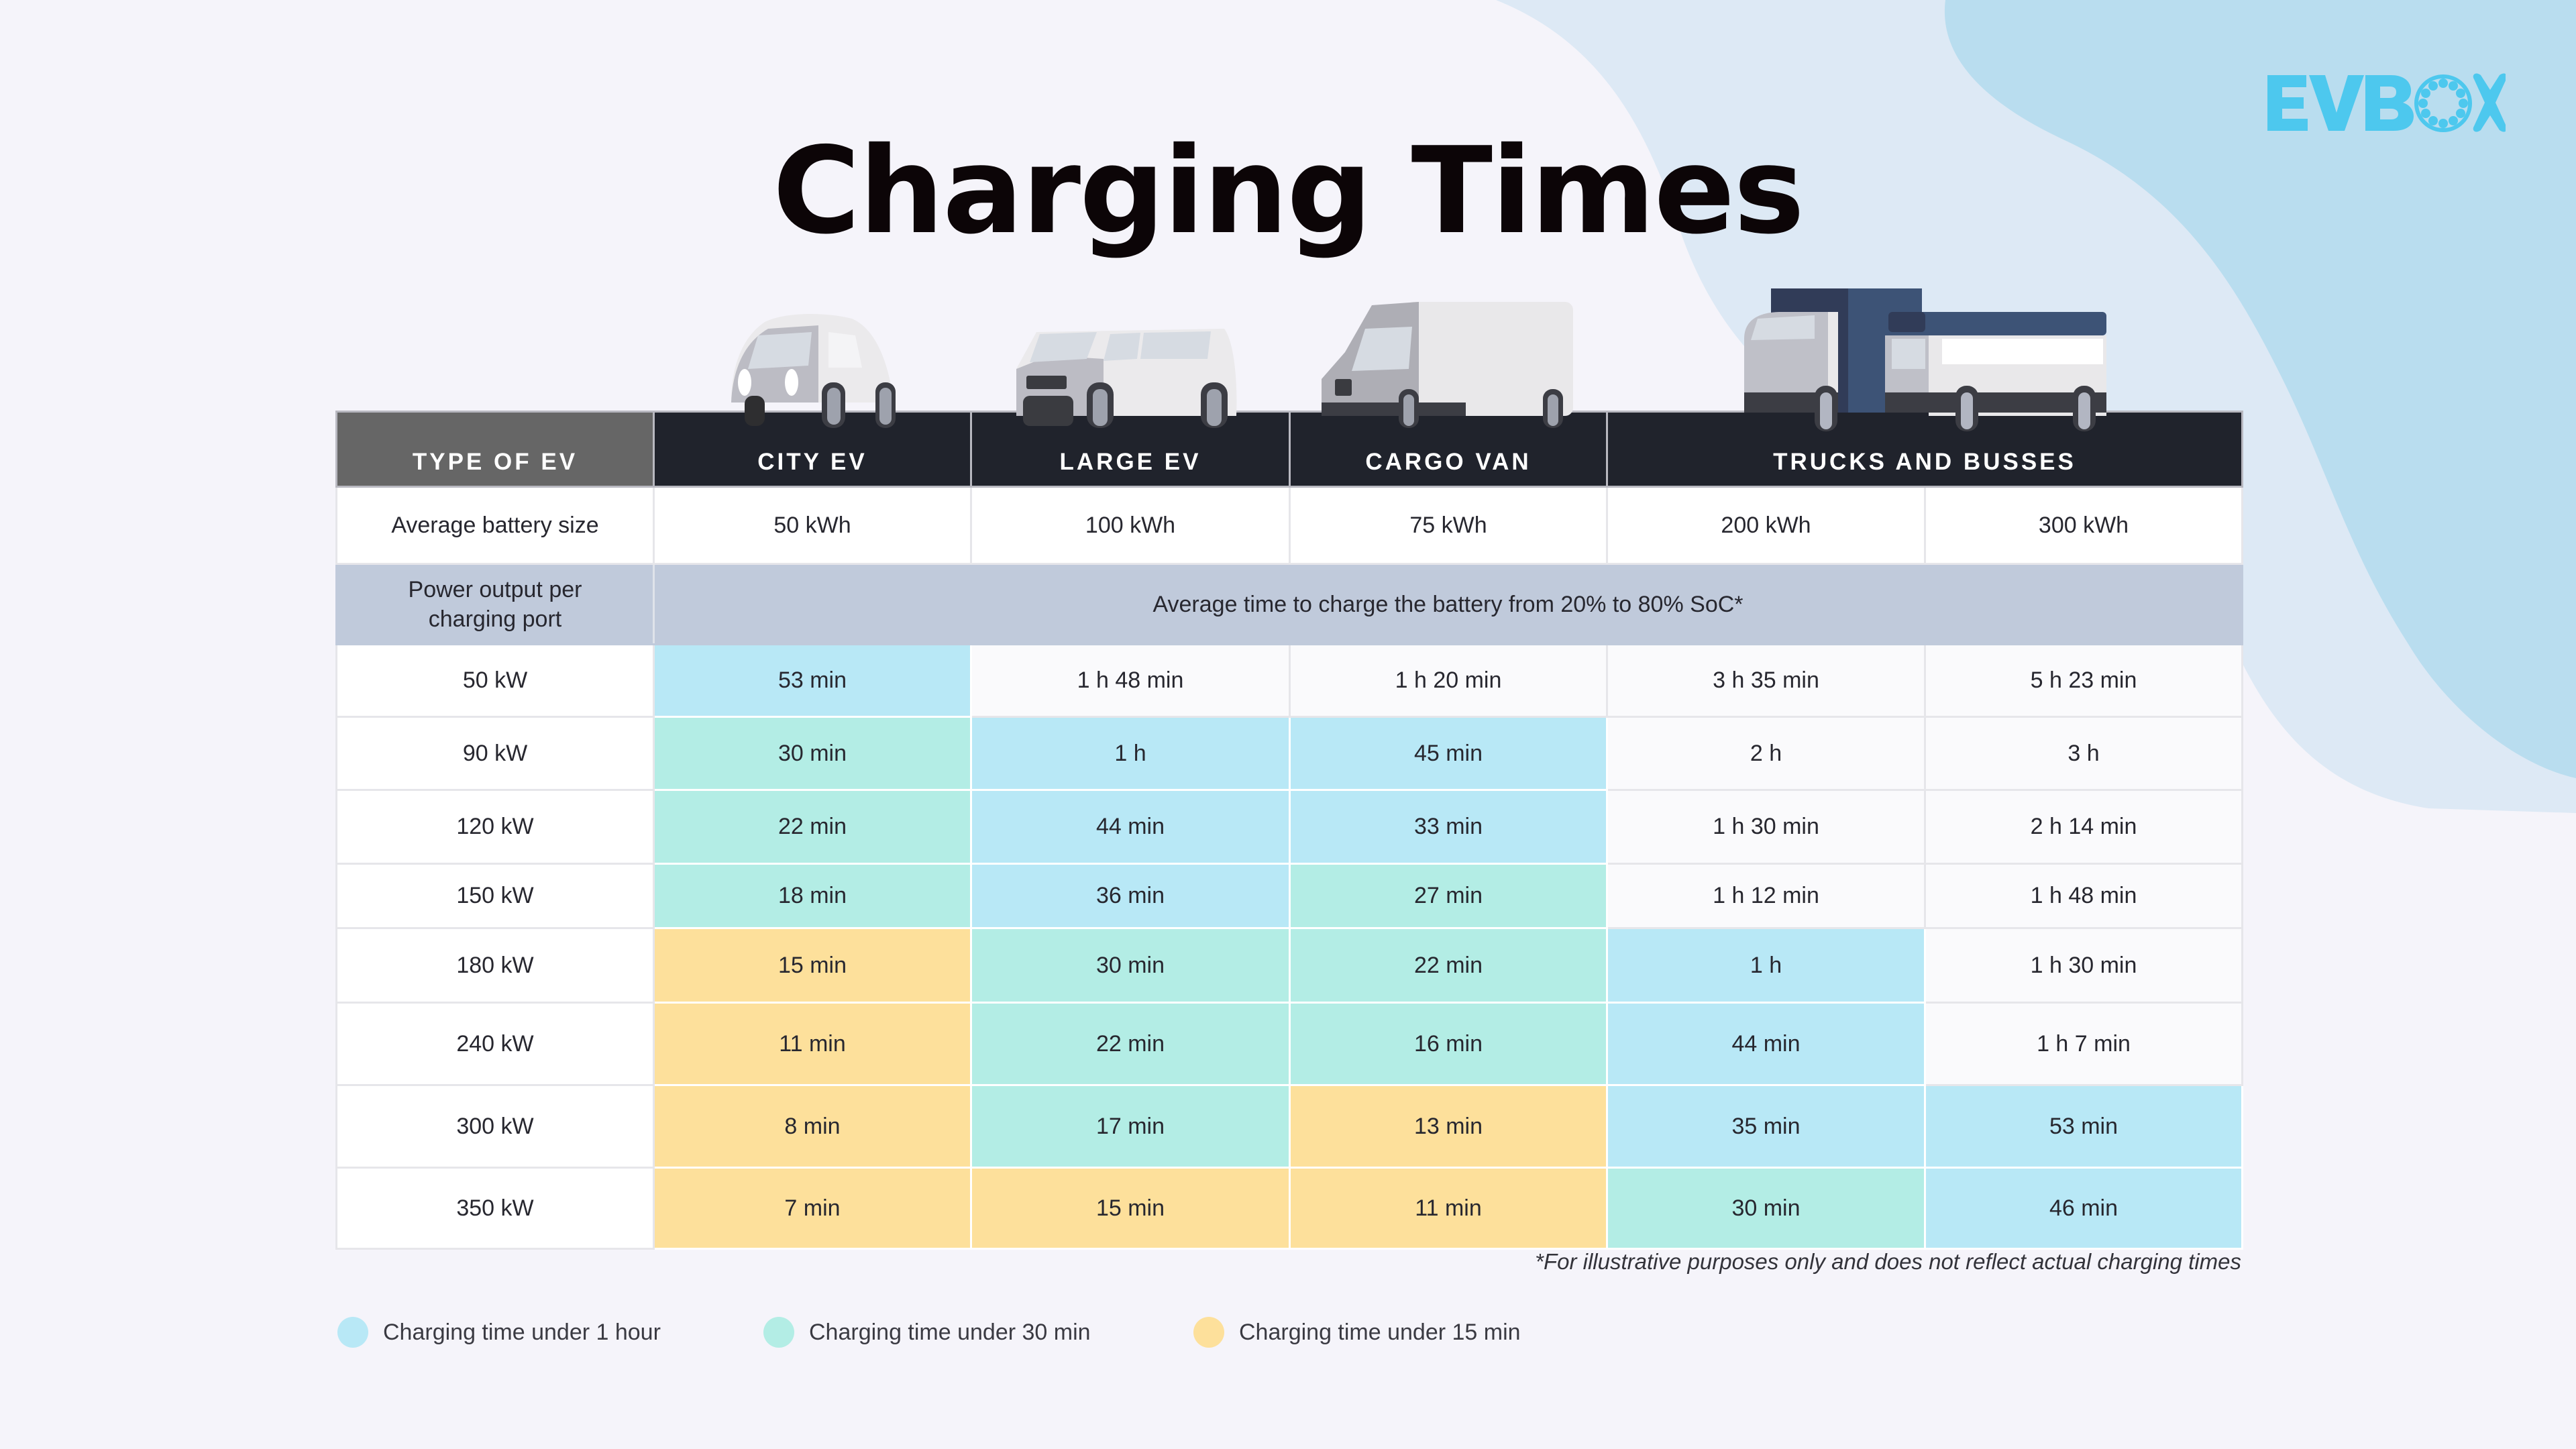 This screenshot has height=1449, width=2576. Describe the element at coordinates (1448, 1044) in the screenshot. I see `charging-time-cell: 16 min` at that location.